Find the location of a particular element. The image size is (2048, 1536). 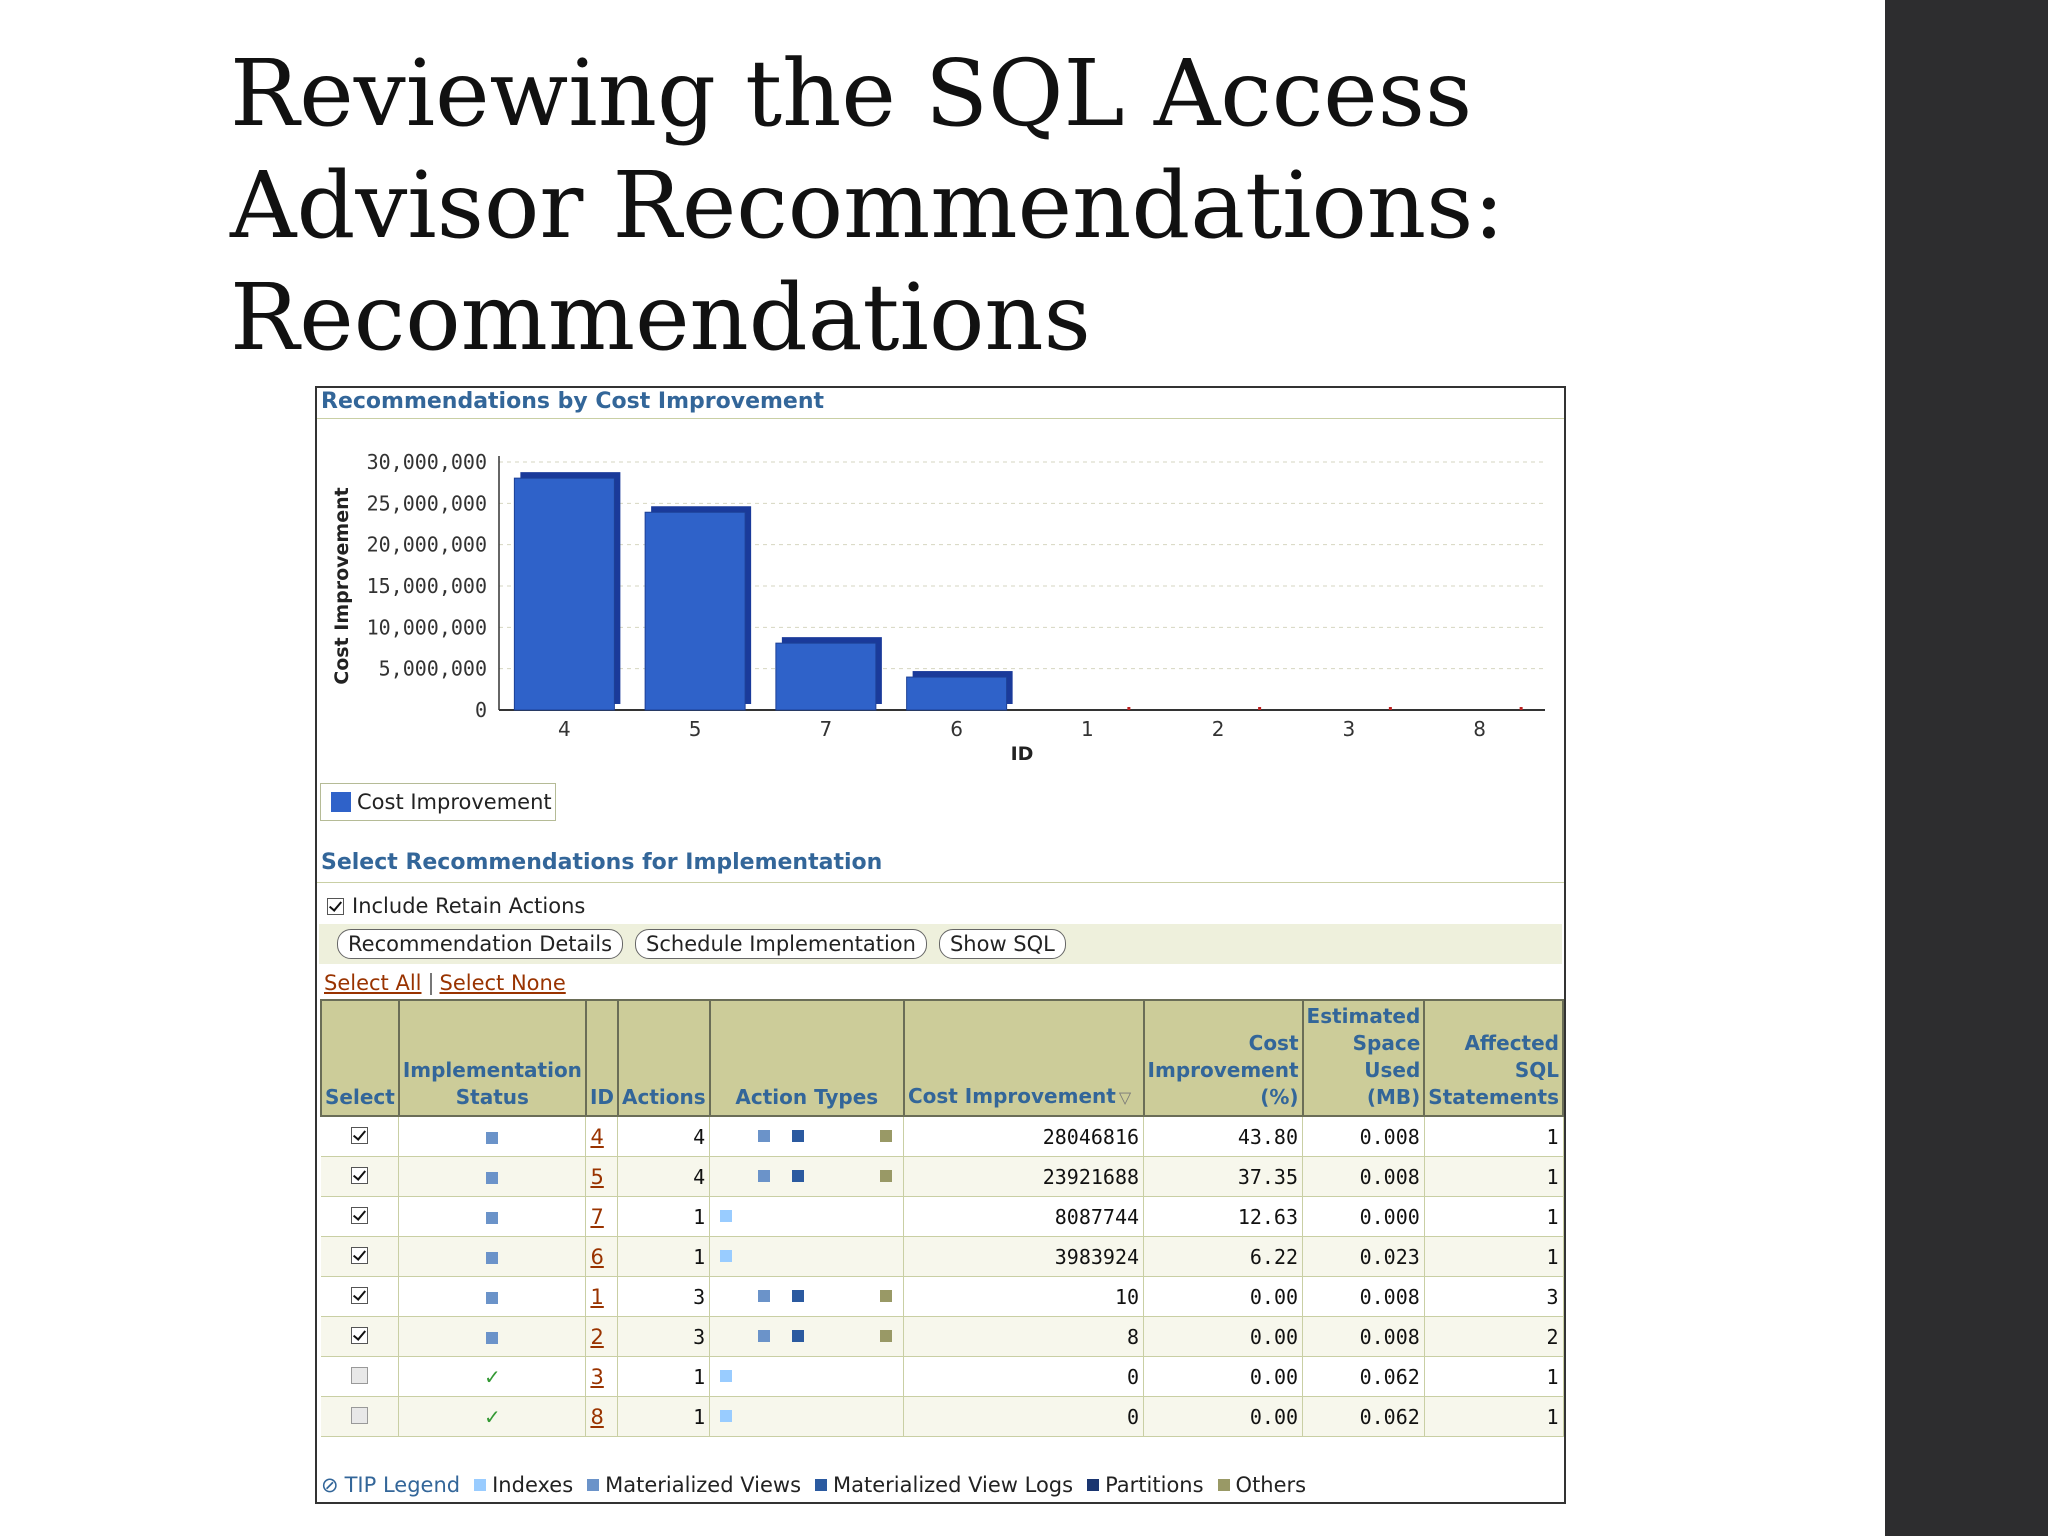

id-cell: 2 is located at coordinates (602, 1336).